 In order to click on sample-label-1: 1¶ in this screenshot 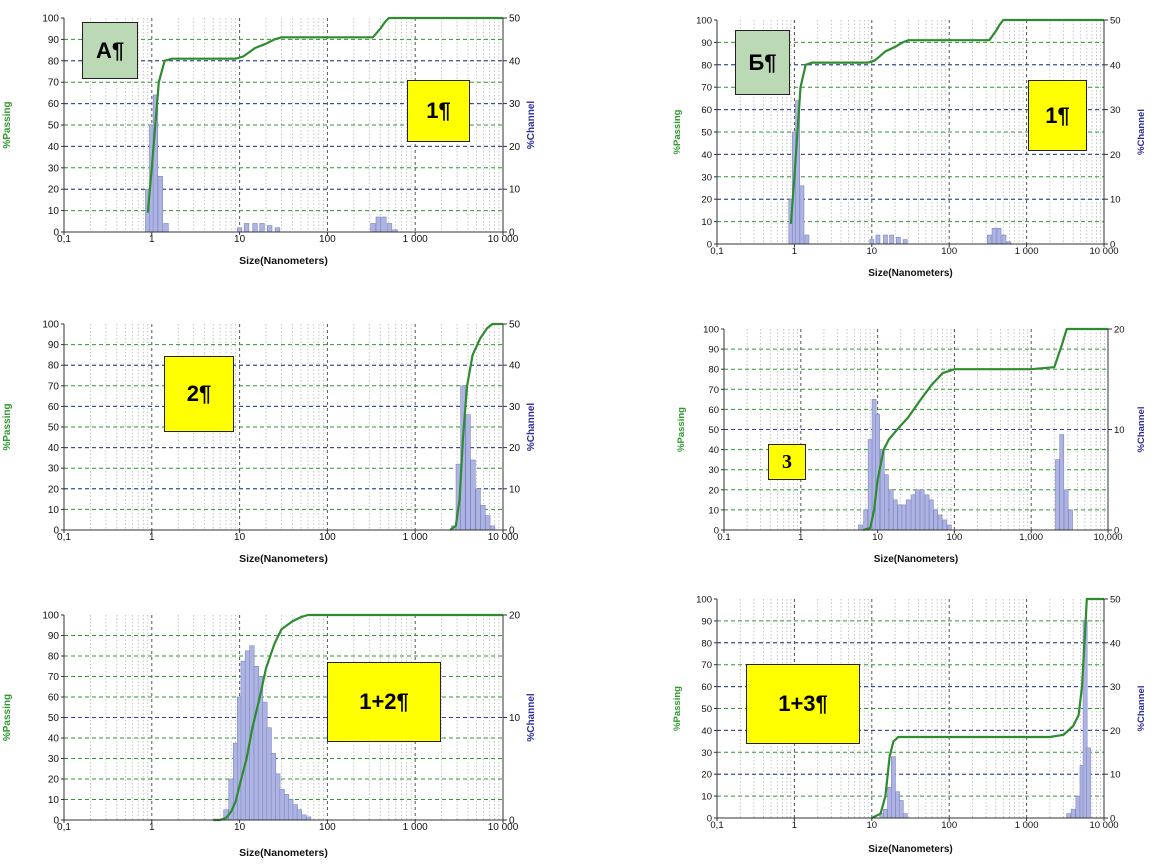, I will do `click(438, 111)`.